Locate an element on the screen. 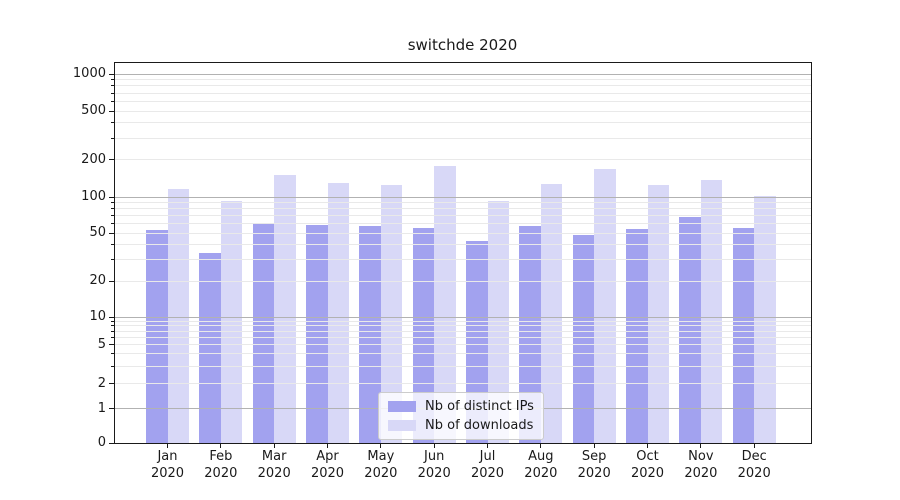 Image resolution: width=900 pixels, height=500 pixels. x-tick-label: Oct 2020 is located at coordinates (648, 465).